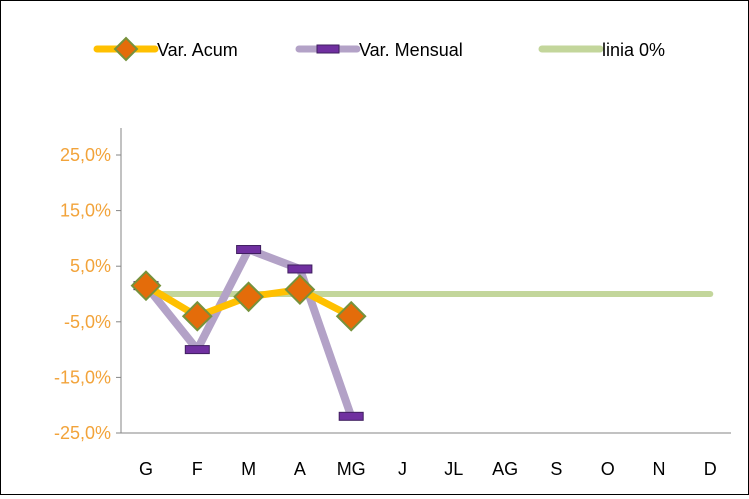 This screenshot has width=749, height=499. Describe the element at coordinates (608, 469) in the screenshot. I see `x-tick-label: O` at that location.